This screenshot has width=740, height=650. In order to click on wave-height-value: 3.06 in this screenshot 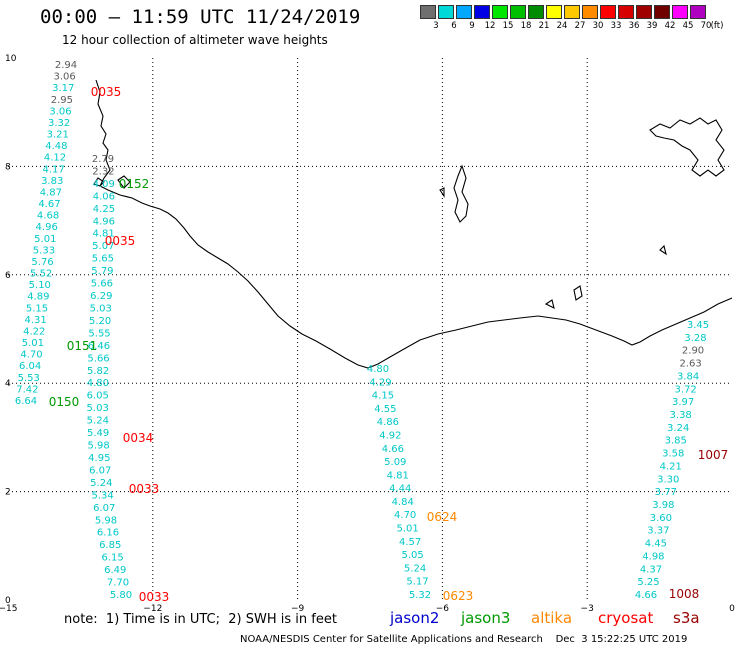, I will do `click(64, 77)`.